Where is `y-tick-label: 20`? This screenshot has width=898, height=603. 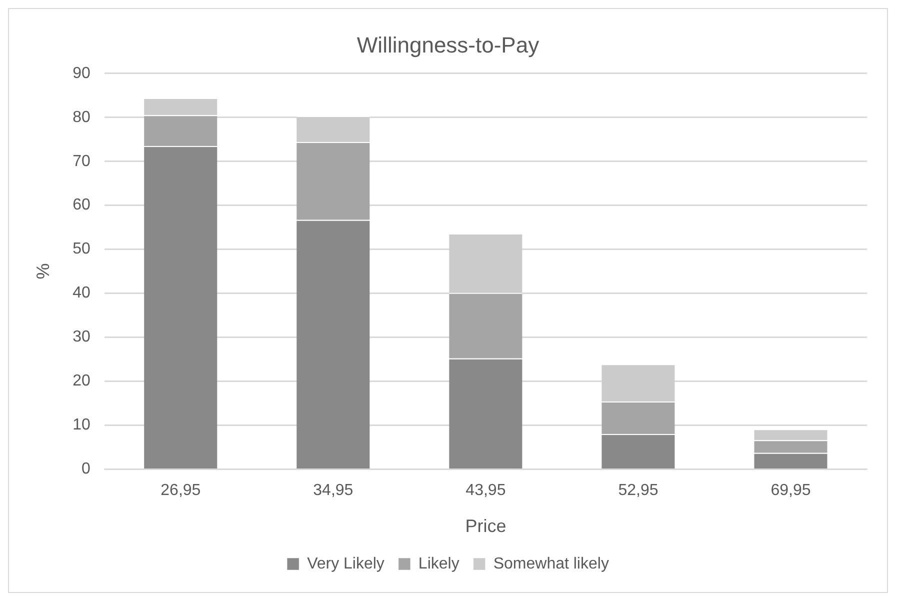
y-tick-label: 20 is located at coordinates (81, 381).